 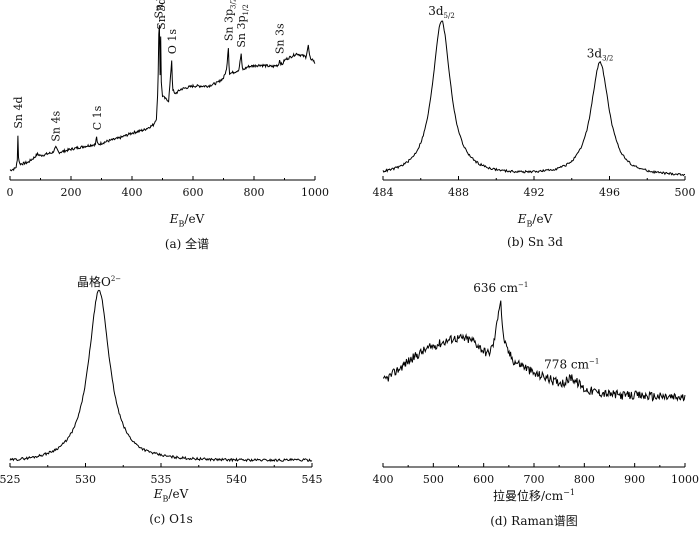 I want to click on annotation-a-3: Sn 3d5/2, so click(x=160, y=9).